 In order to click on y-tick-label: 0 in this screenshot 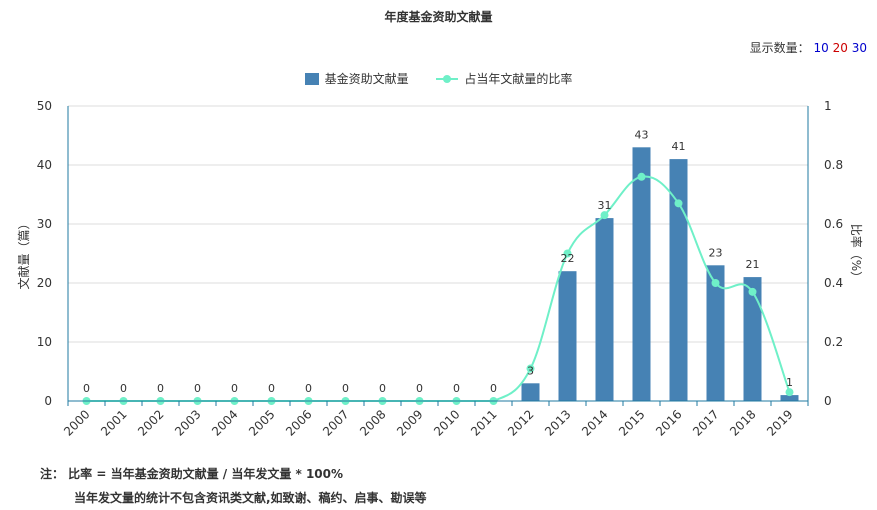, I will do `click(48, 401)`.